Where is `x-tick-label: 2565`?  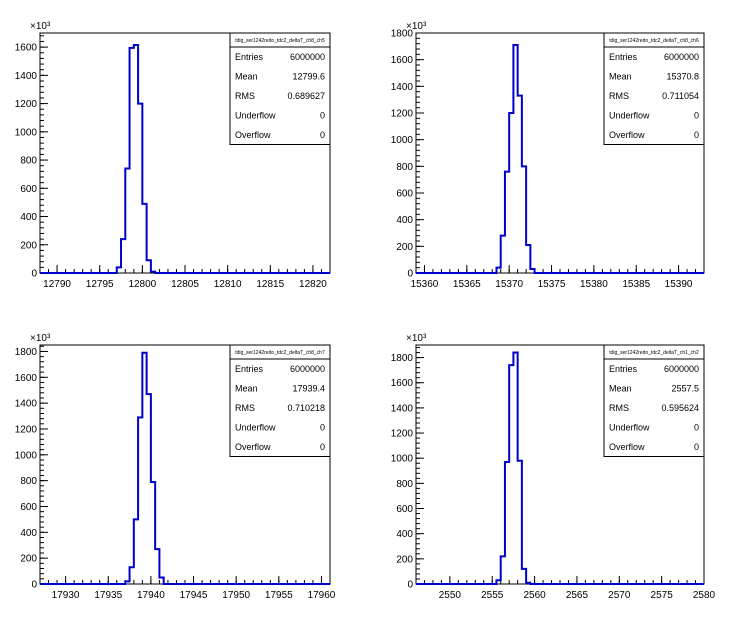 x-tick-label: 2565 is located at coordinates (577, 595).